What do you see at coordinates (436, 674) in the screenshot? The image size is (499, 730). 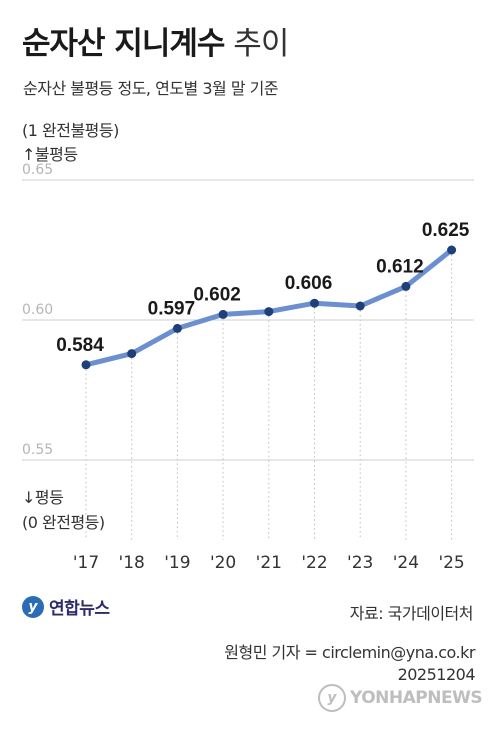 I see `date-text: 20251204` at bounding box center [436, 674].